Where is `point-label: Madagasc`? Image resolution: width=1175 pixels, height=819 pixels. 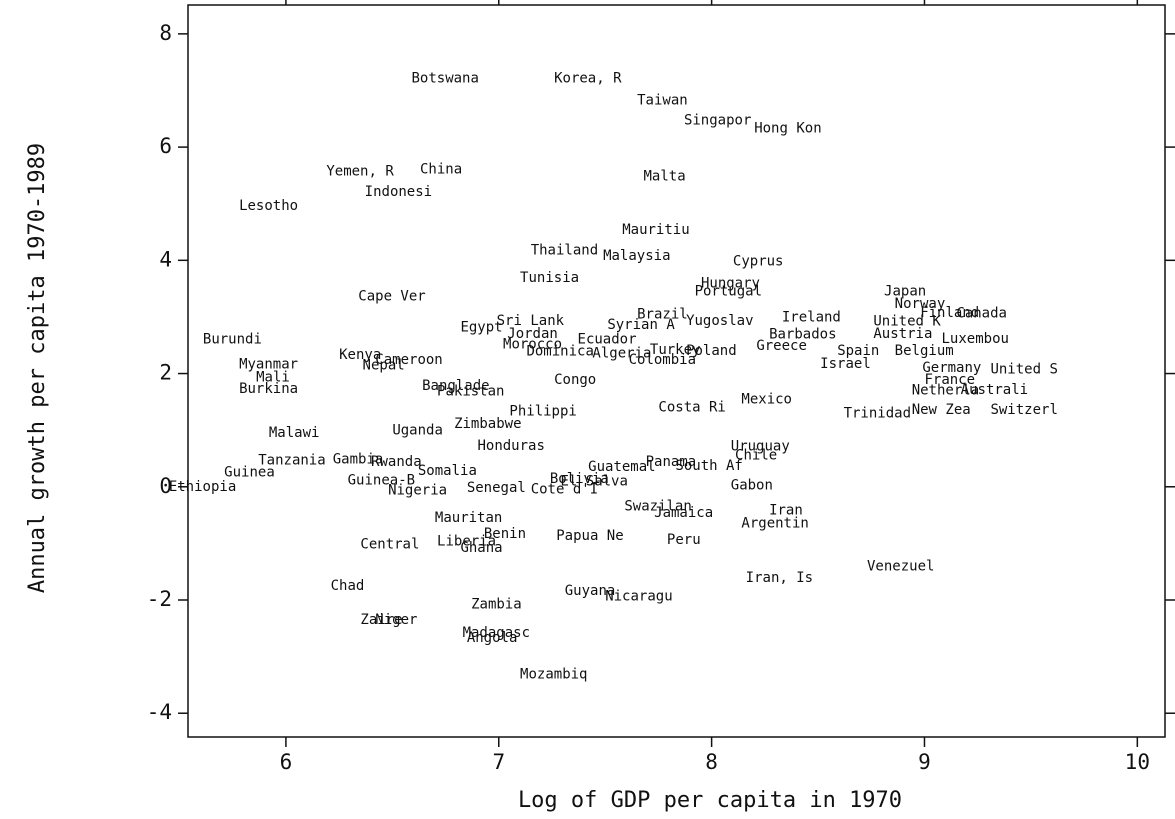
point-label: Madagasc is located at coordinates (496, 633).